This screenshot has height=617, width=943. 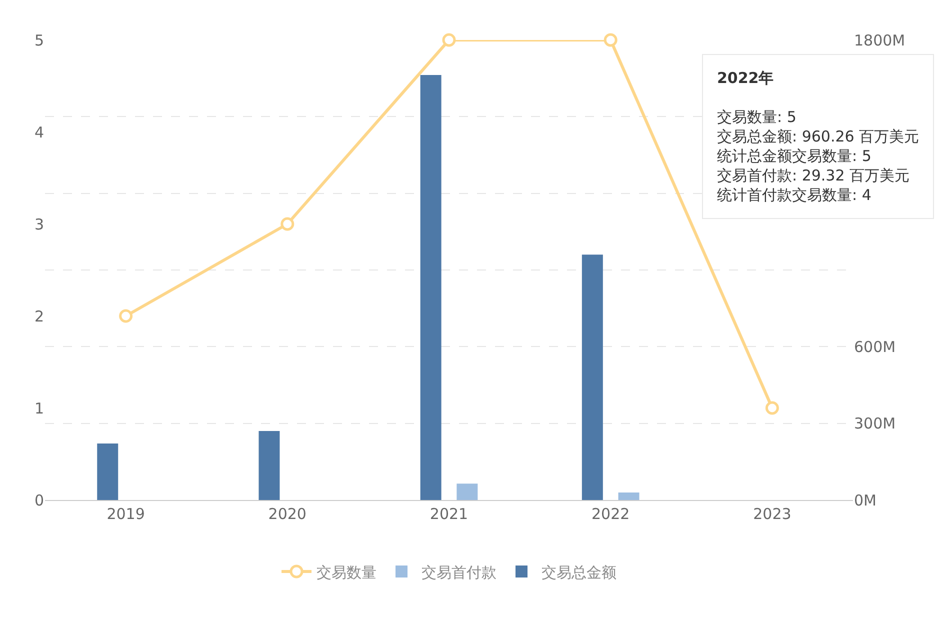 I want to click on y2-tick-label: 300M, so click(x=875, y=423).